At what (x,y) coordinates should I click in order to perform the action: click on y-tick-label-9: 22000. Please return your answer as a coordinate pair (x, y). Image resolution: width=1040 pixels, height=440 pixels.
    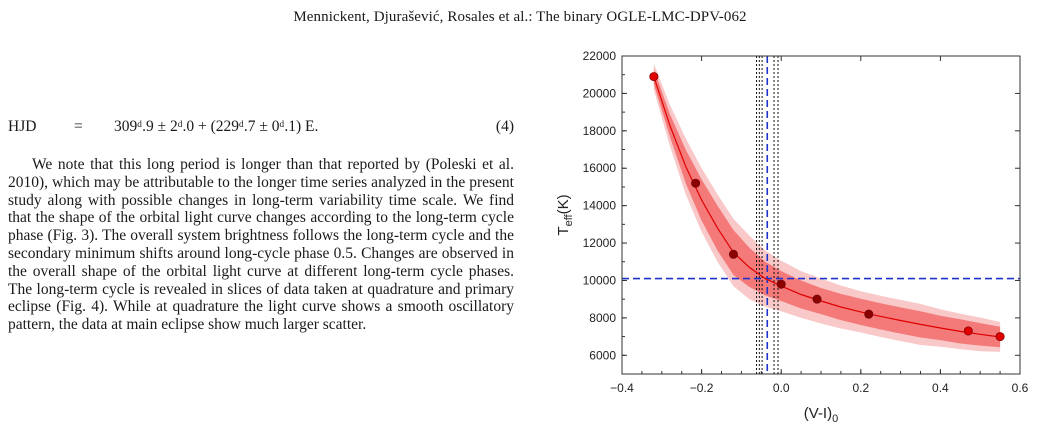
    Looking at the image, I should click on (600, 56).